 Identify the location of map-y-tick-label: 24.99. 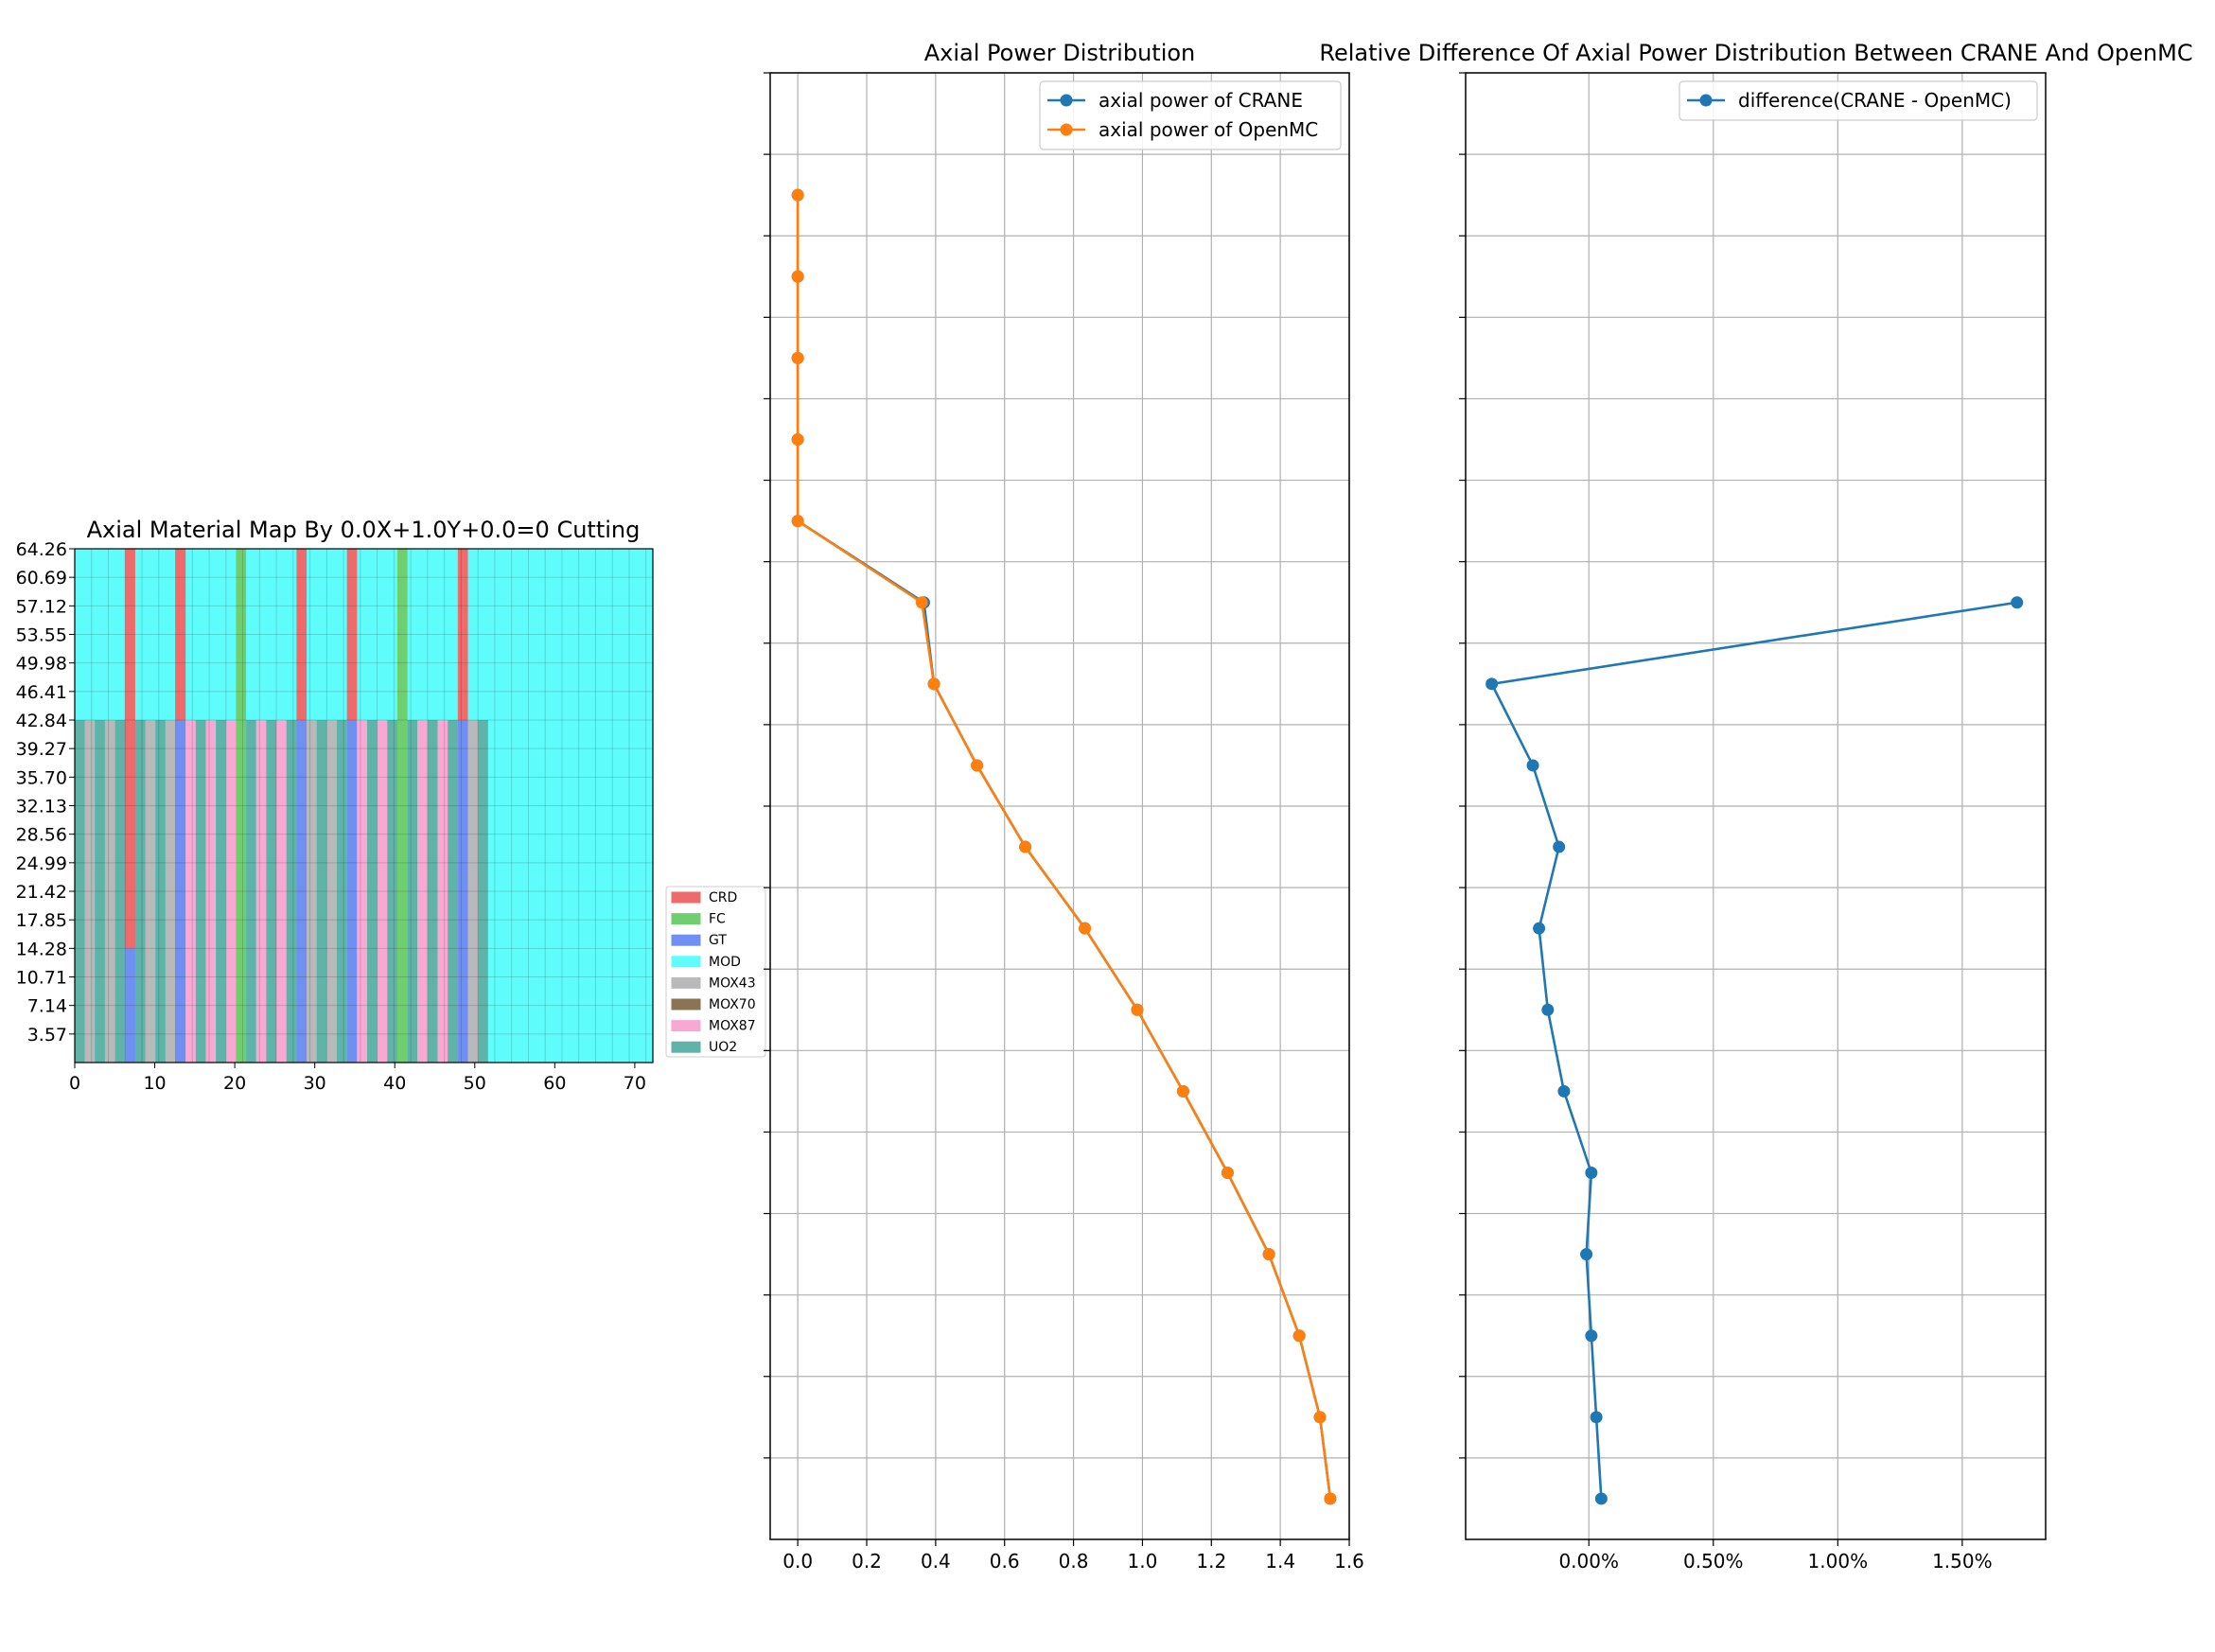
(41, 863).